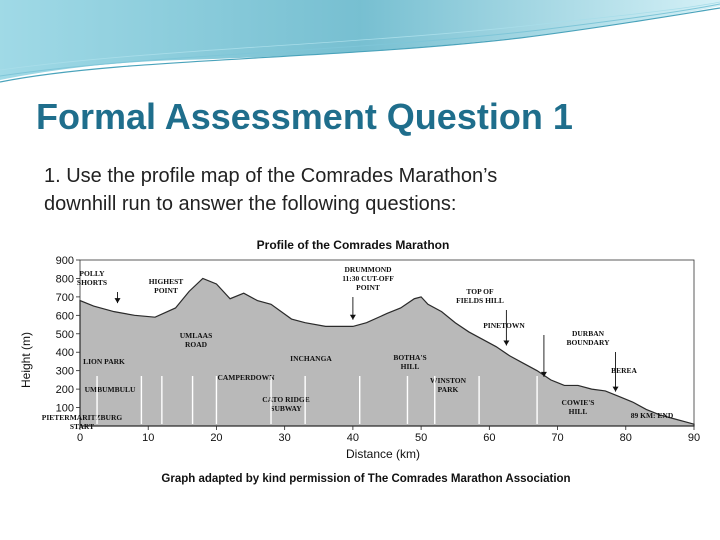 This screenshot has height=540, width=720. I want to click on y-tick-label: 300, so click(65, 372).